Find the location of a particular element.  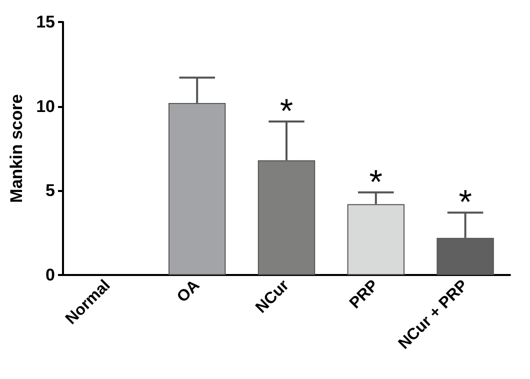

y-tick-label: 10 is located at coordinates (45, 106).